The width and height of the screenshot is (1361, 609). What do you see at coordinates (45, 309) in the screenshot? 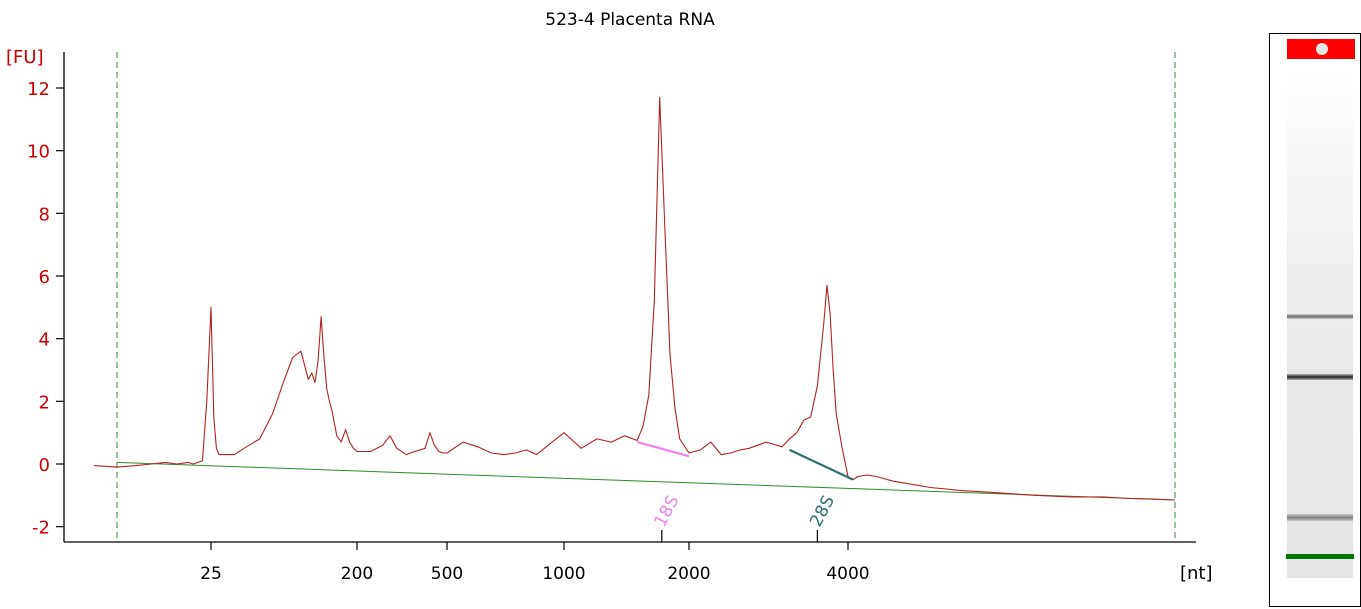
I see `y-axis-ticks: -2 0 2 4 6 8 10 12` at bounding box center [45, 309].